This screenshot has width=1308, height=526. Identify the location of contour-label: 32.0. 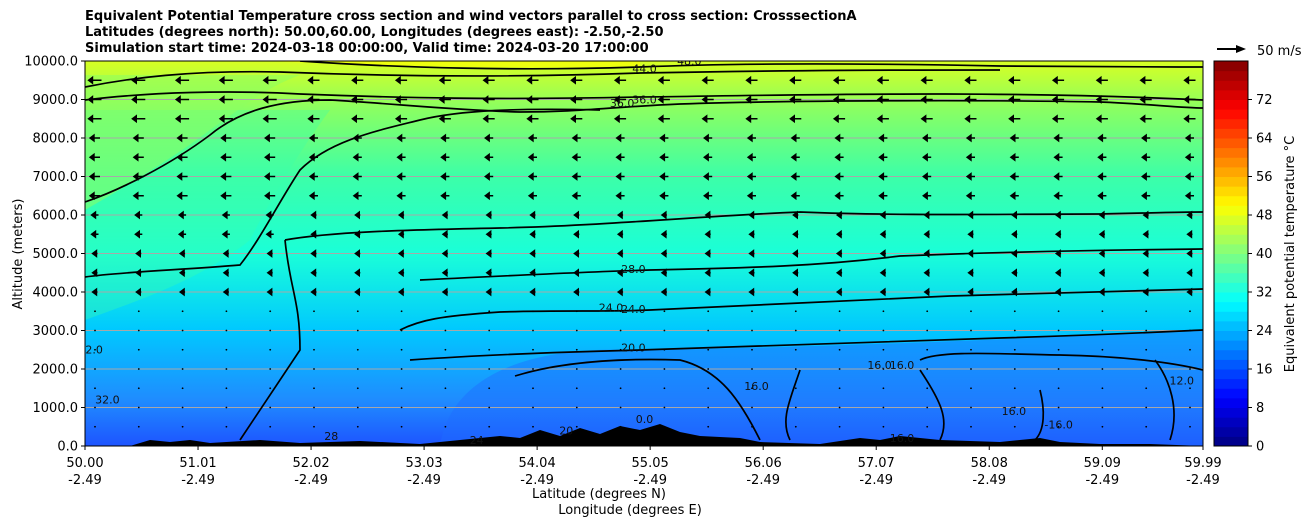
(90, 350).